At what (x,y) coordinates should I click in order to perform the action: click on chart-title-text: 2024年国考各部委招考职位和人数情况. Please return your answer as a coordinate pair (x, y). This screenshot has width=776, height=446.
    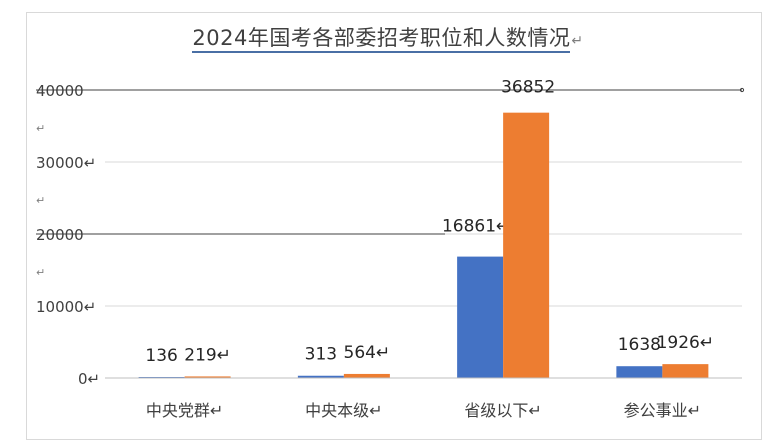
    Looking at the image, I should click on (381, 39).